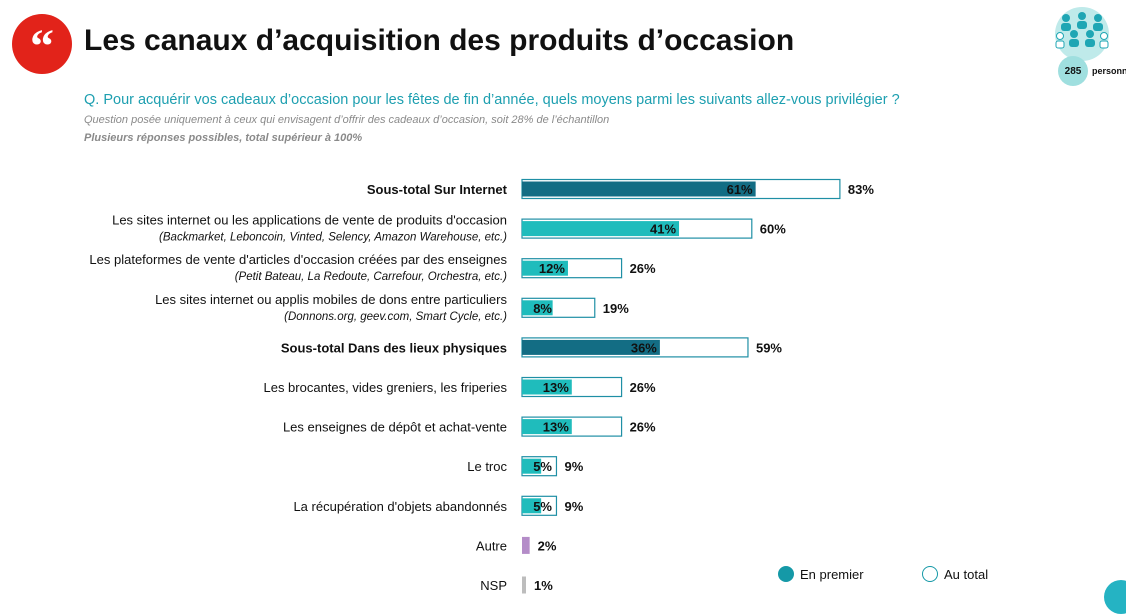 This screenshot has width=1126, height=614. Describe the element at coordinates (930, 574) in the screenshot. I see `outline-circle-icon` at that location.